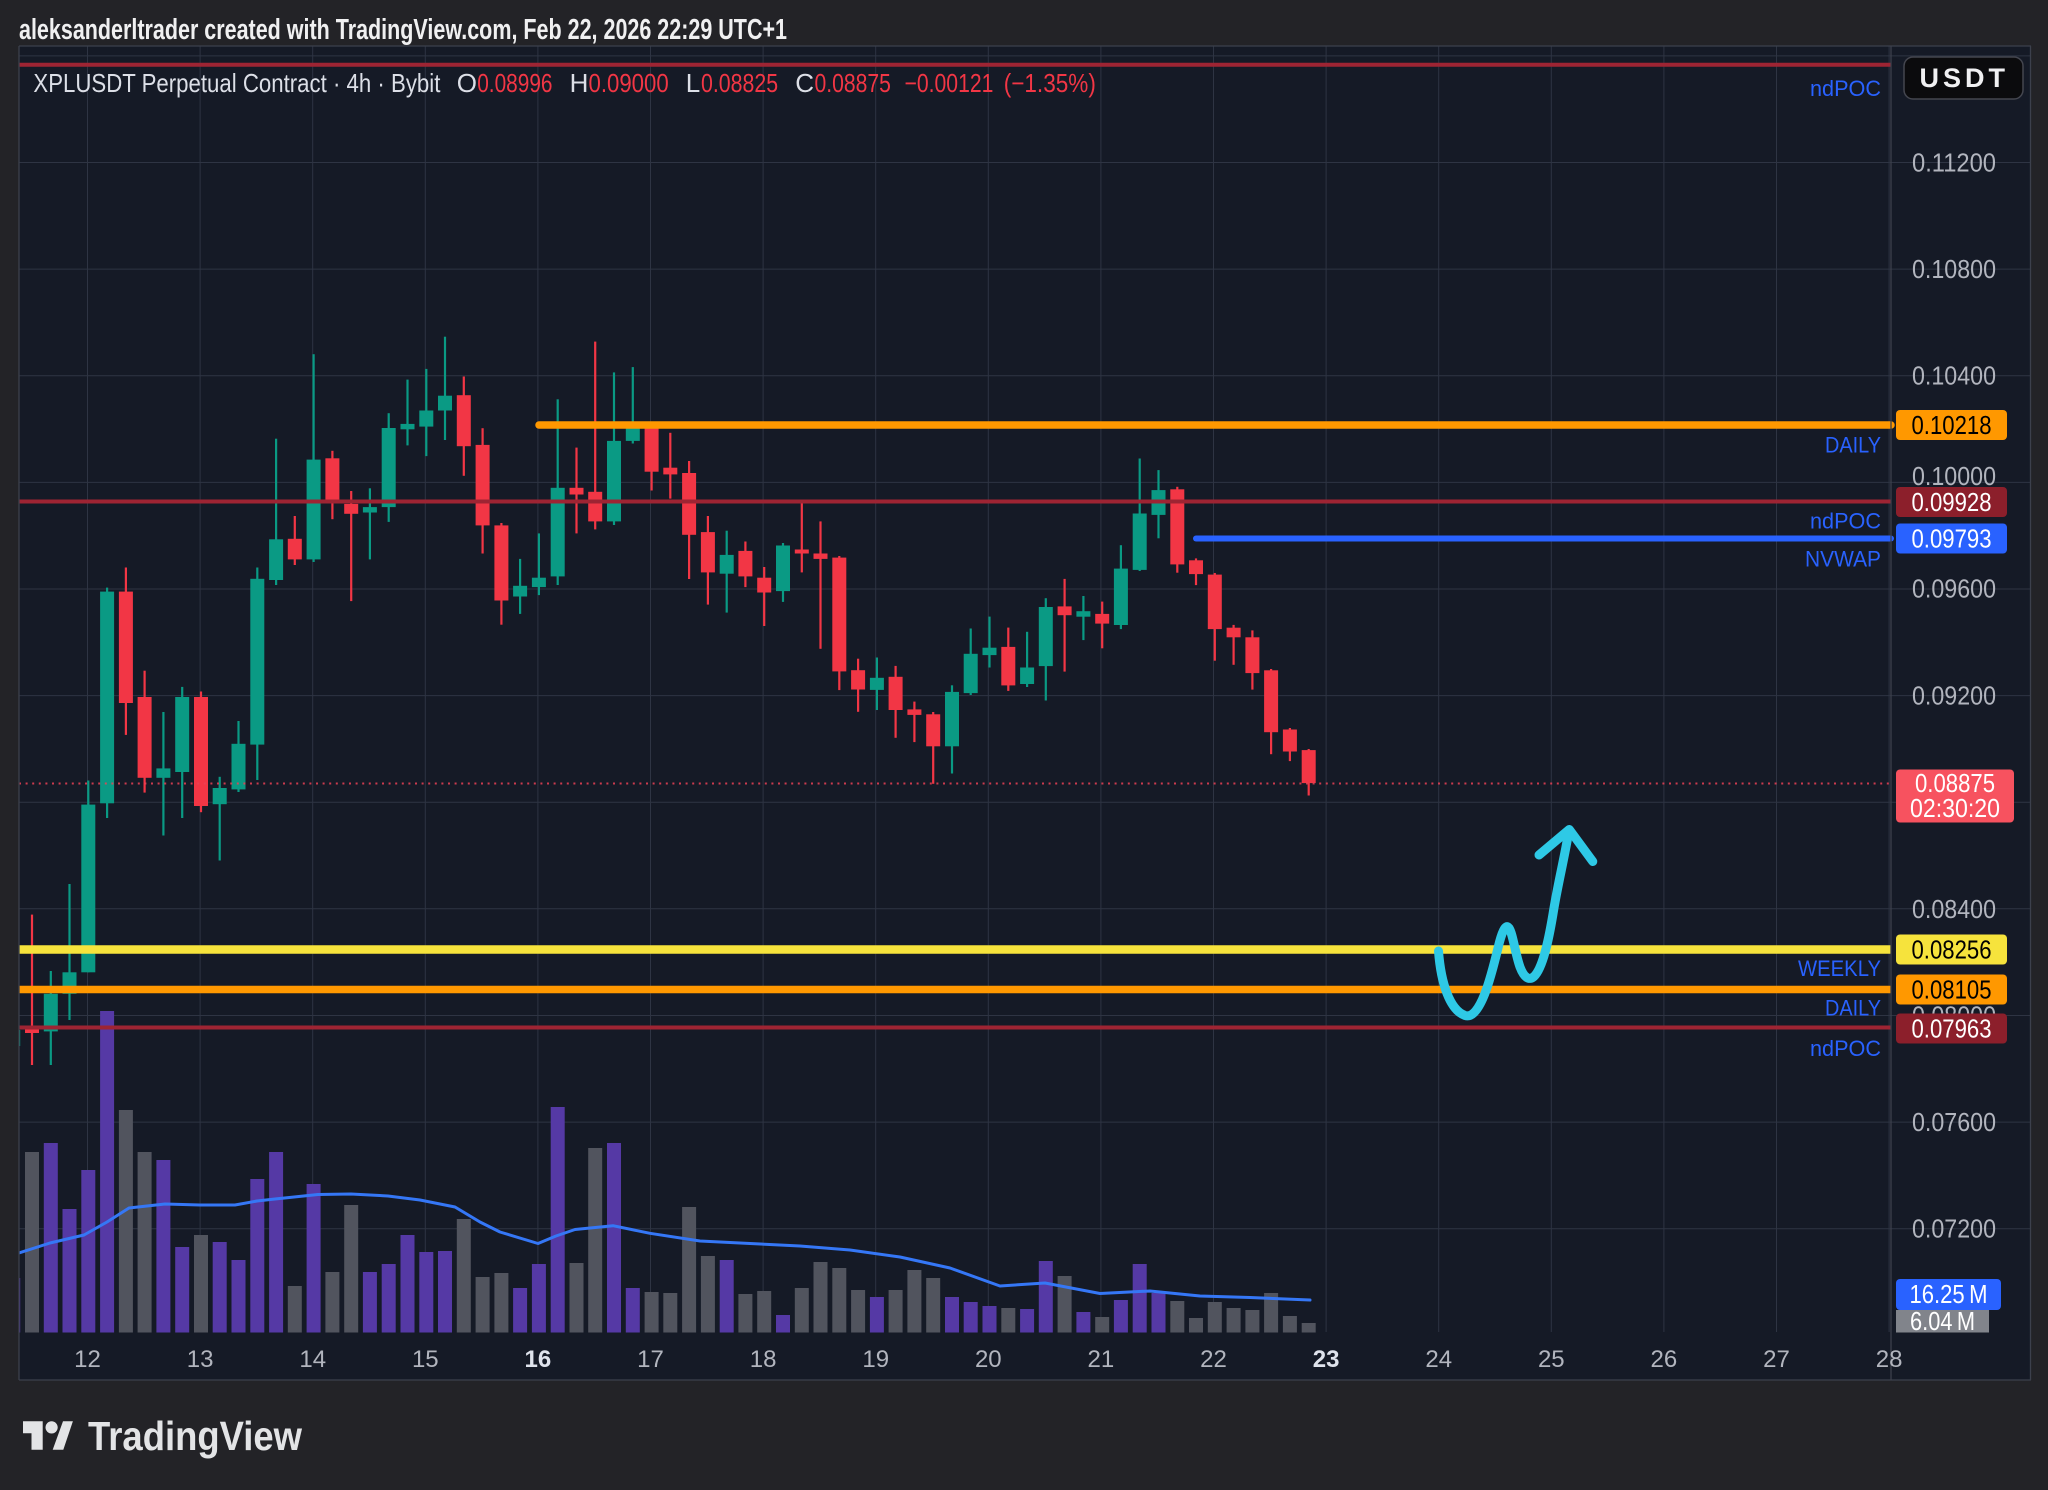 The width and height of the screenshot is (2048, 1490). Describe the element at coordinates (1839, 968) in the screenshot. I see `svg-text: WEEKLY` at that location.